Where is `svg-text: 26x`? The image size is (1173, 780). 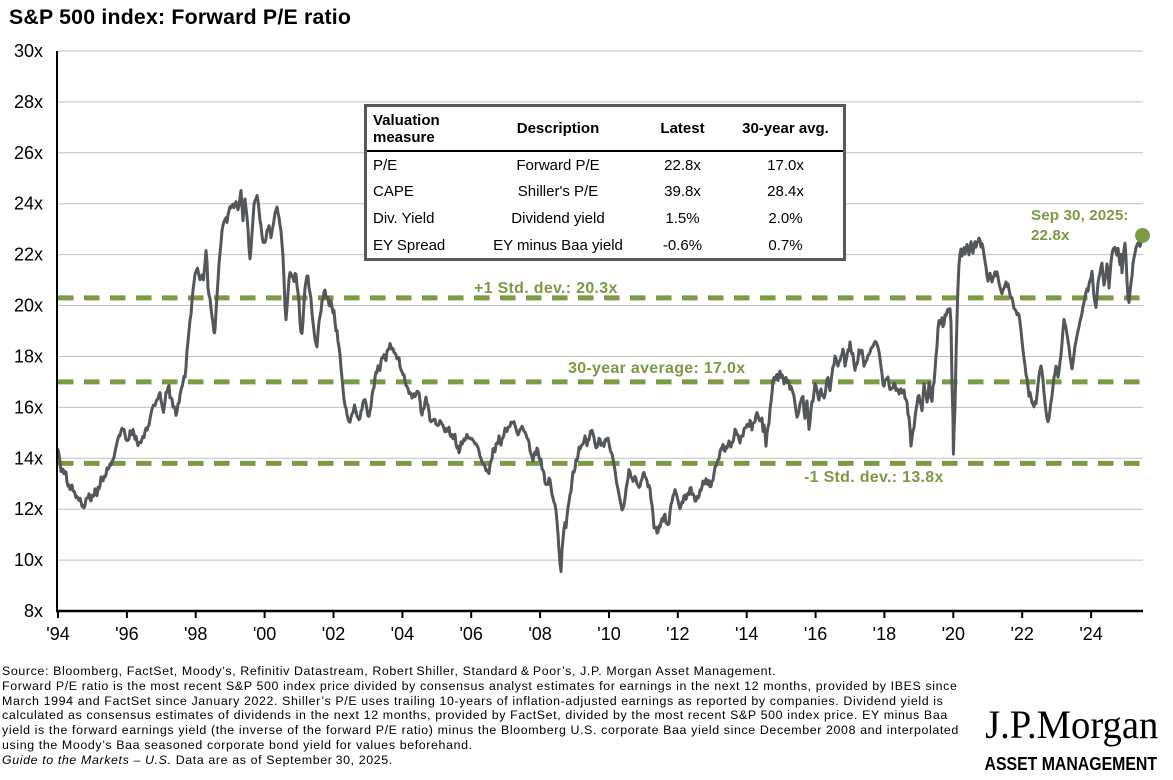 svg-text: 26x is located at coordinates (28, 153).